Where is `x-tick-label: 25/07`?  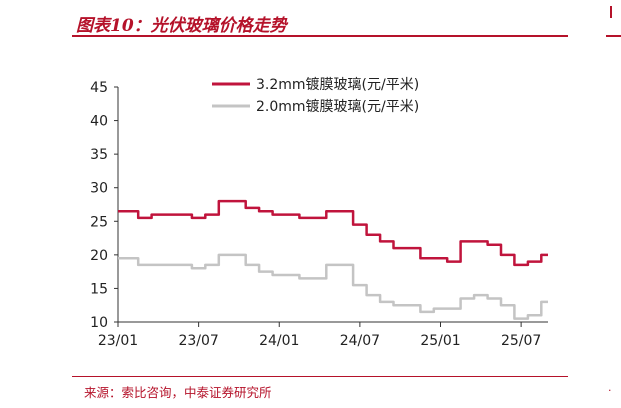
x-tick-label: 25/07 is located at coordinates (521, 341).